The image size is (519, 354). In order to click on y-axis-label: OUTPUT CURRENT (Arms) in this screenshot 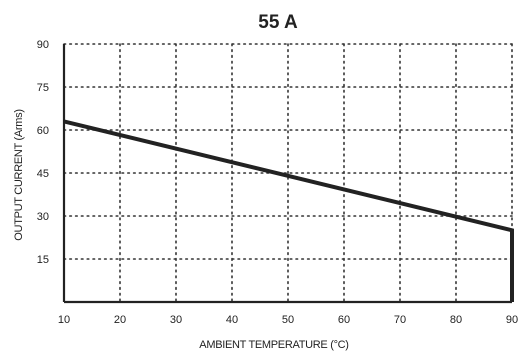, I will do `click(19, 174)`.